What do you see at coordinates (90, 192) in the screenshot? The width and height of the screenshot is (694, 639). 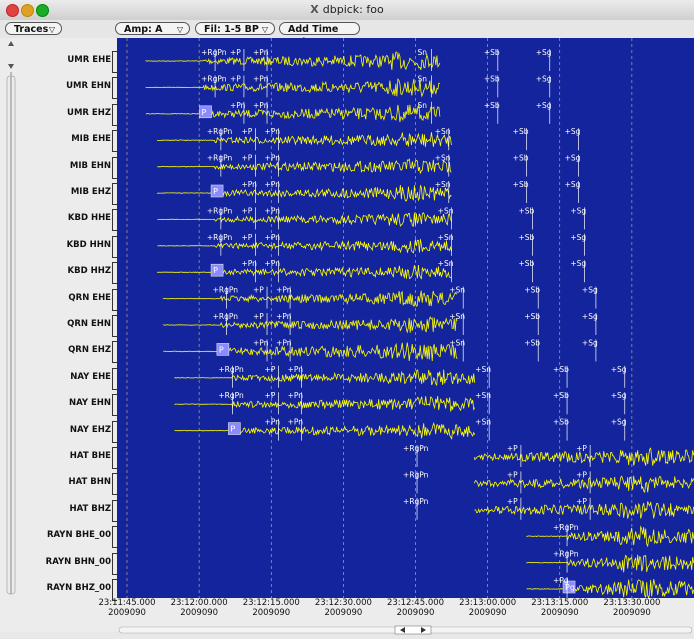 I see `channel-label: MIB EHZ` at bounding box center [90, 192].